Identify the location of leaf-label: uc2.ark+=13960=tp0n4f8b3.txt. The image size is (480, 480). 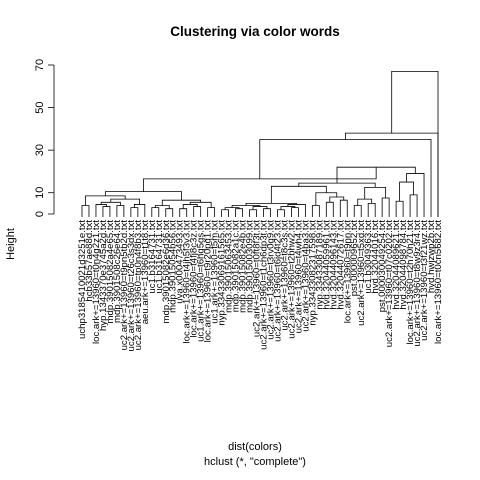
(138, 285).